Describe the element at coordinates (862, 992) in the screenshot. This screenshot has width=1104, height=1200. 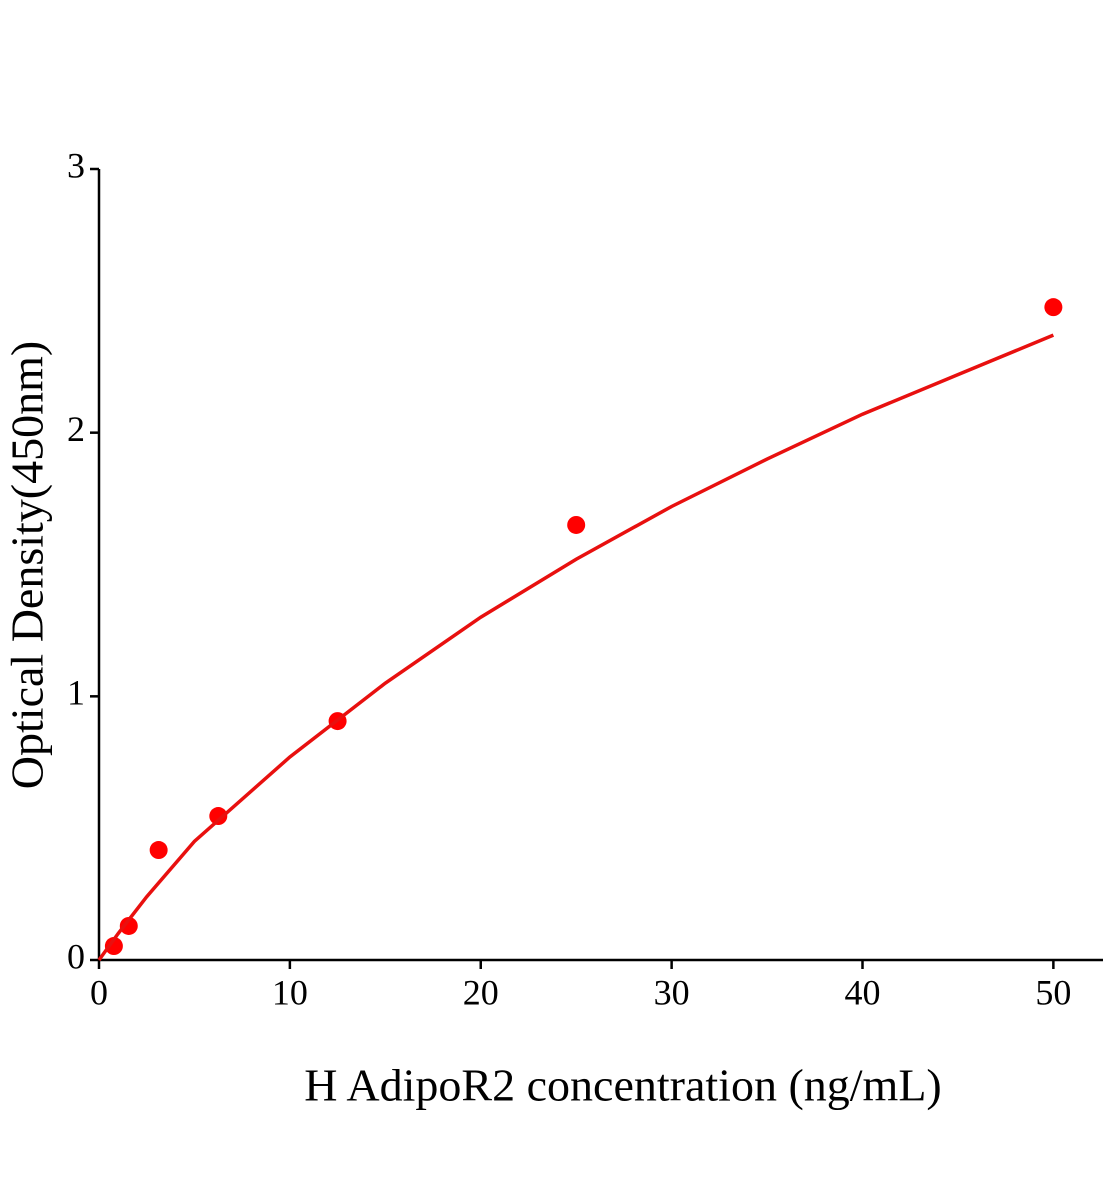
I see `x-tick-label: 40` at that location.